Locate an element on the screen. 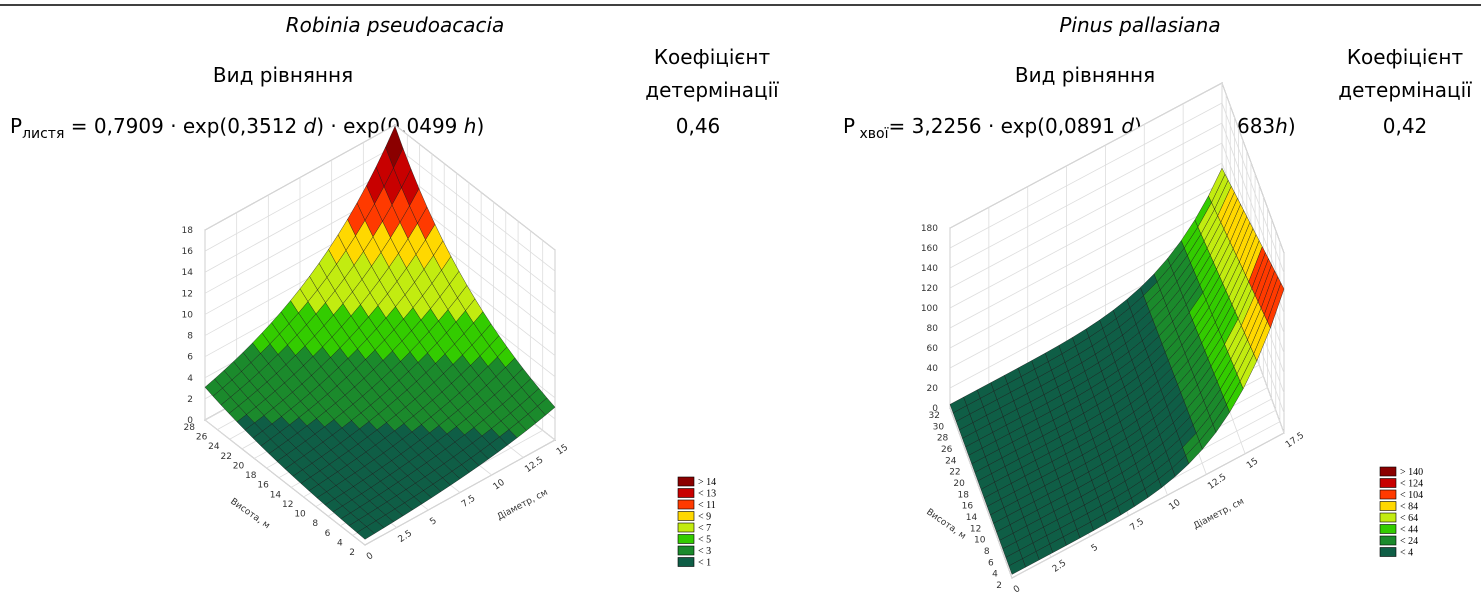  z-tick-label: 20 is located at coordinates (933, 389).